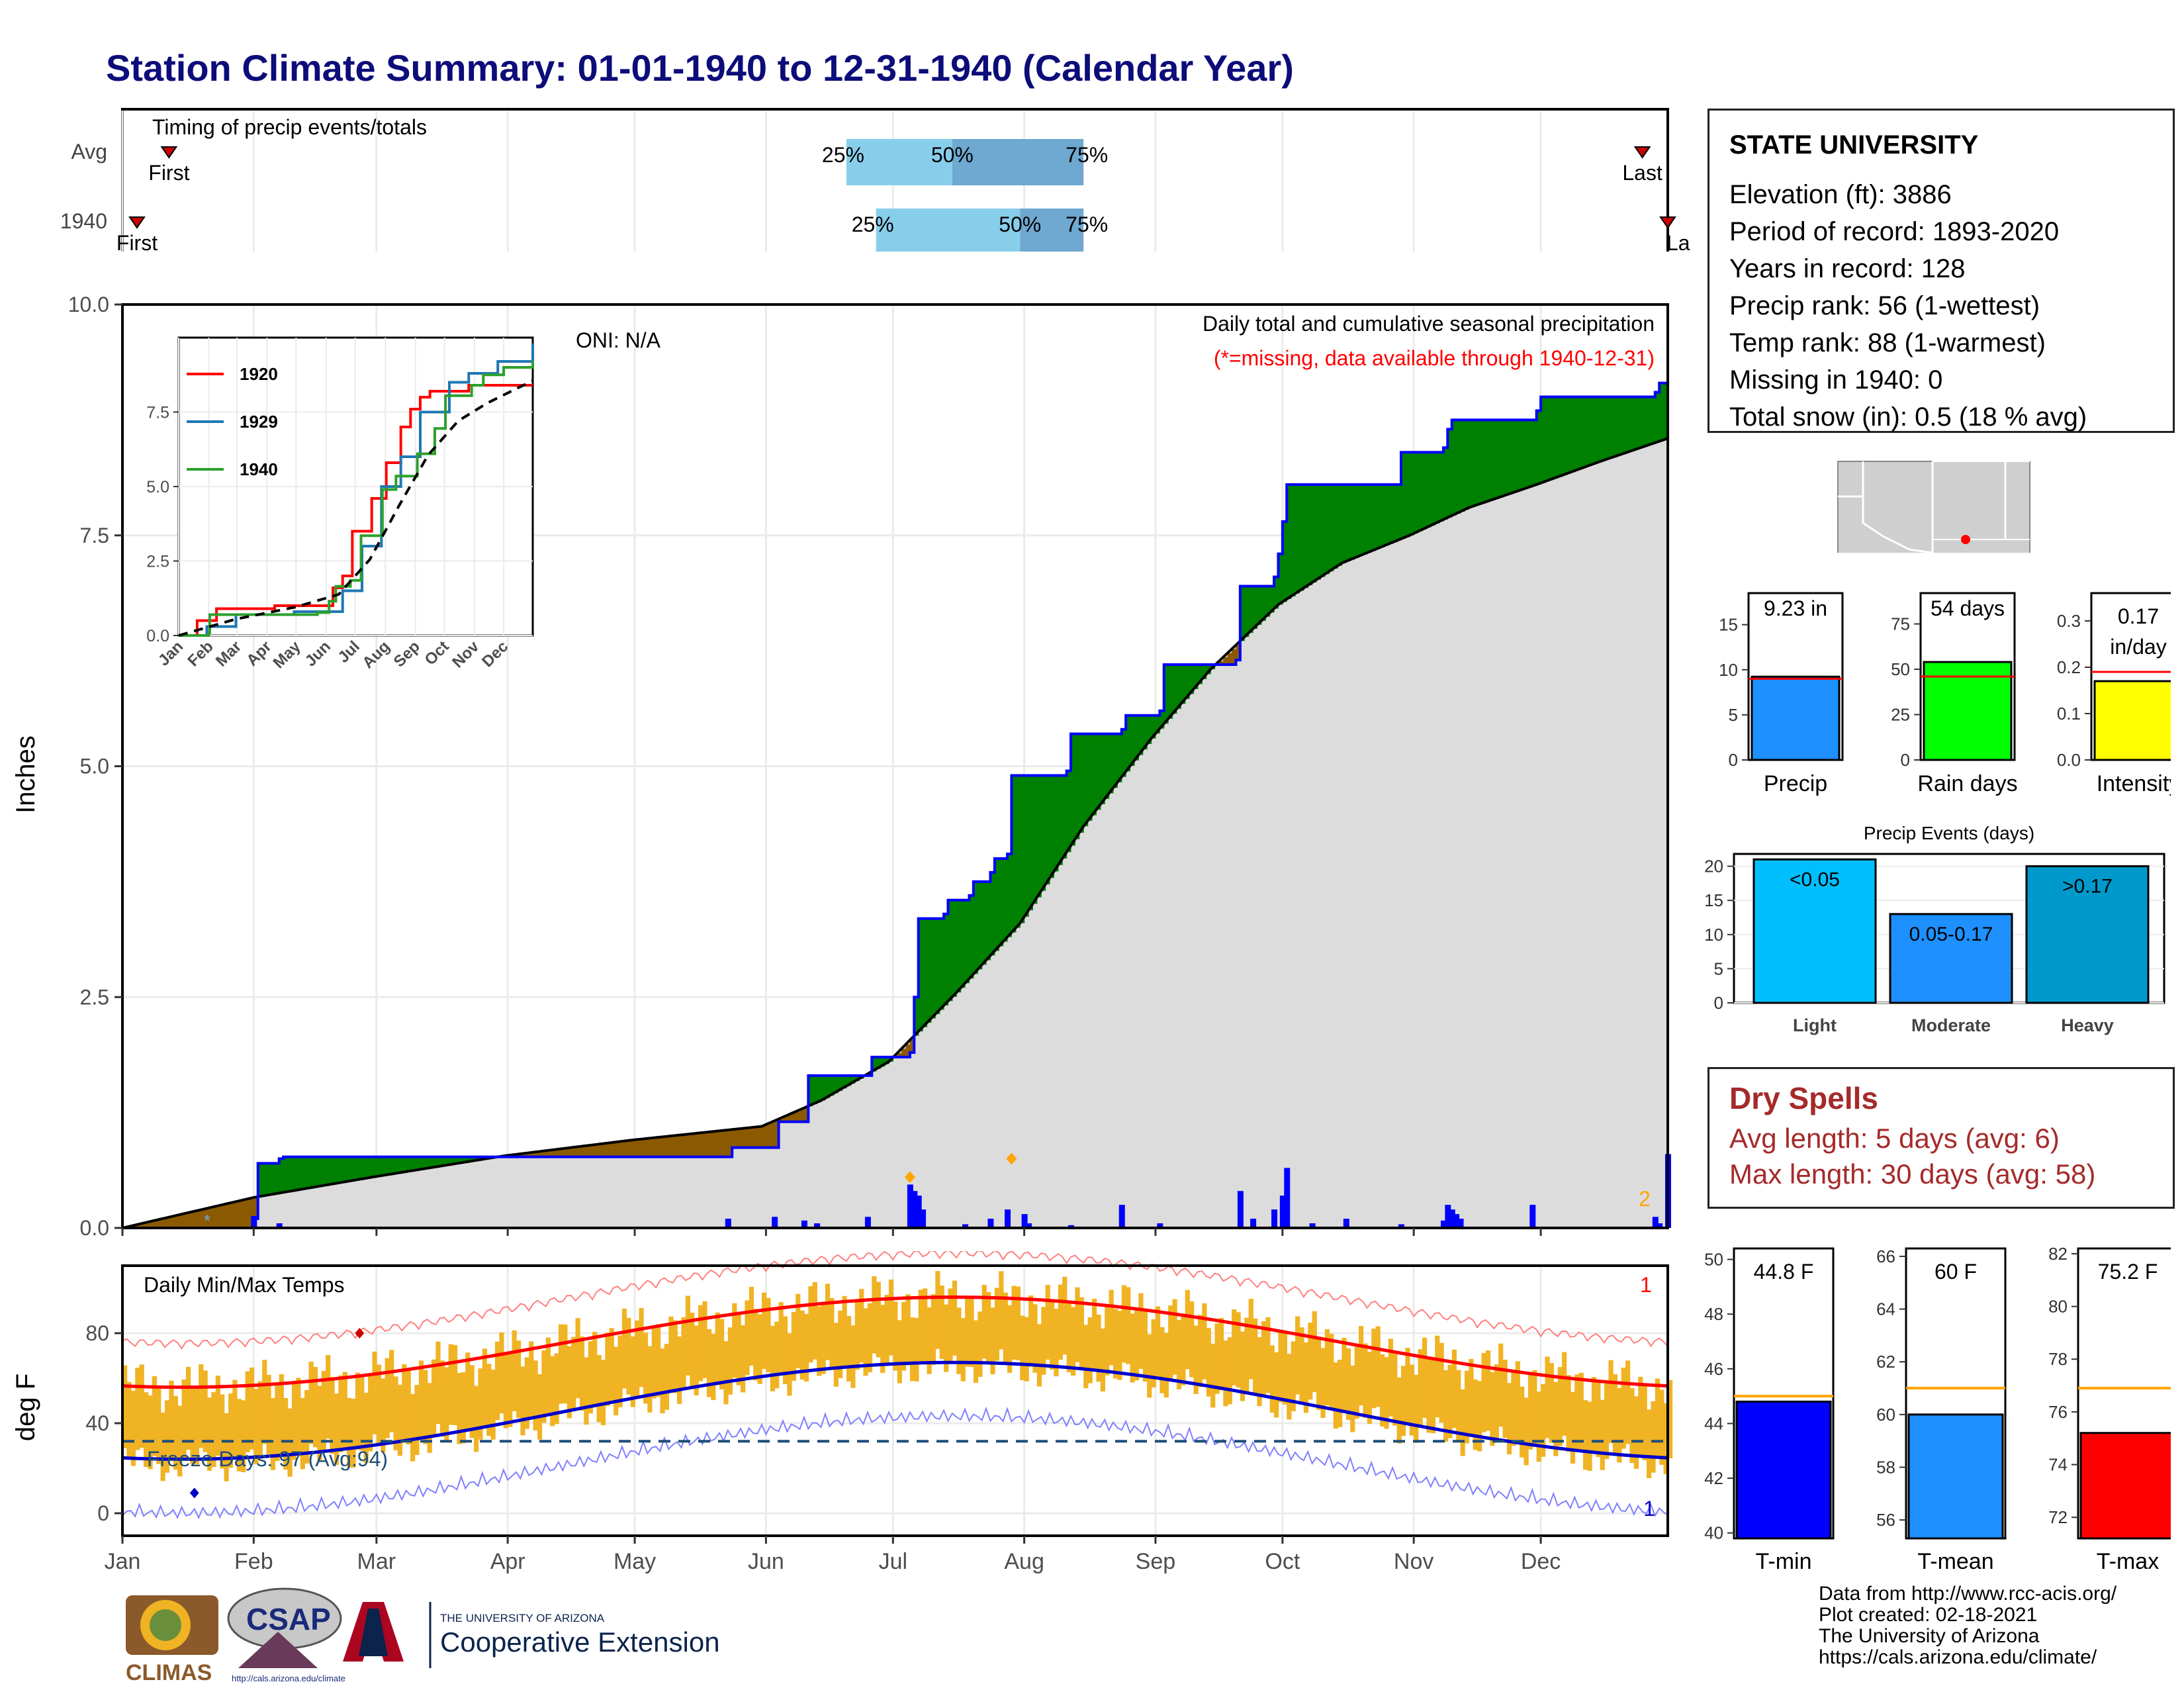 Image resolution: width=2184 pixels, height=1688 pixels. Describe the element at coordinates (873, 224) in the screenshot. I see `timing-p25-label: 25%` at that location.